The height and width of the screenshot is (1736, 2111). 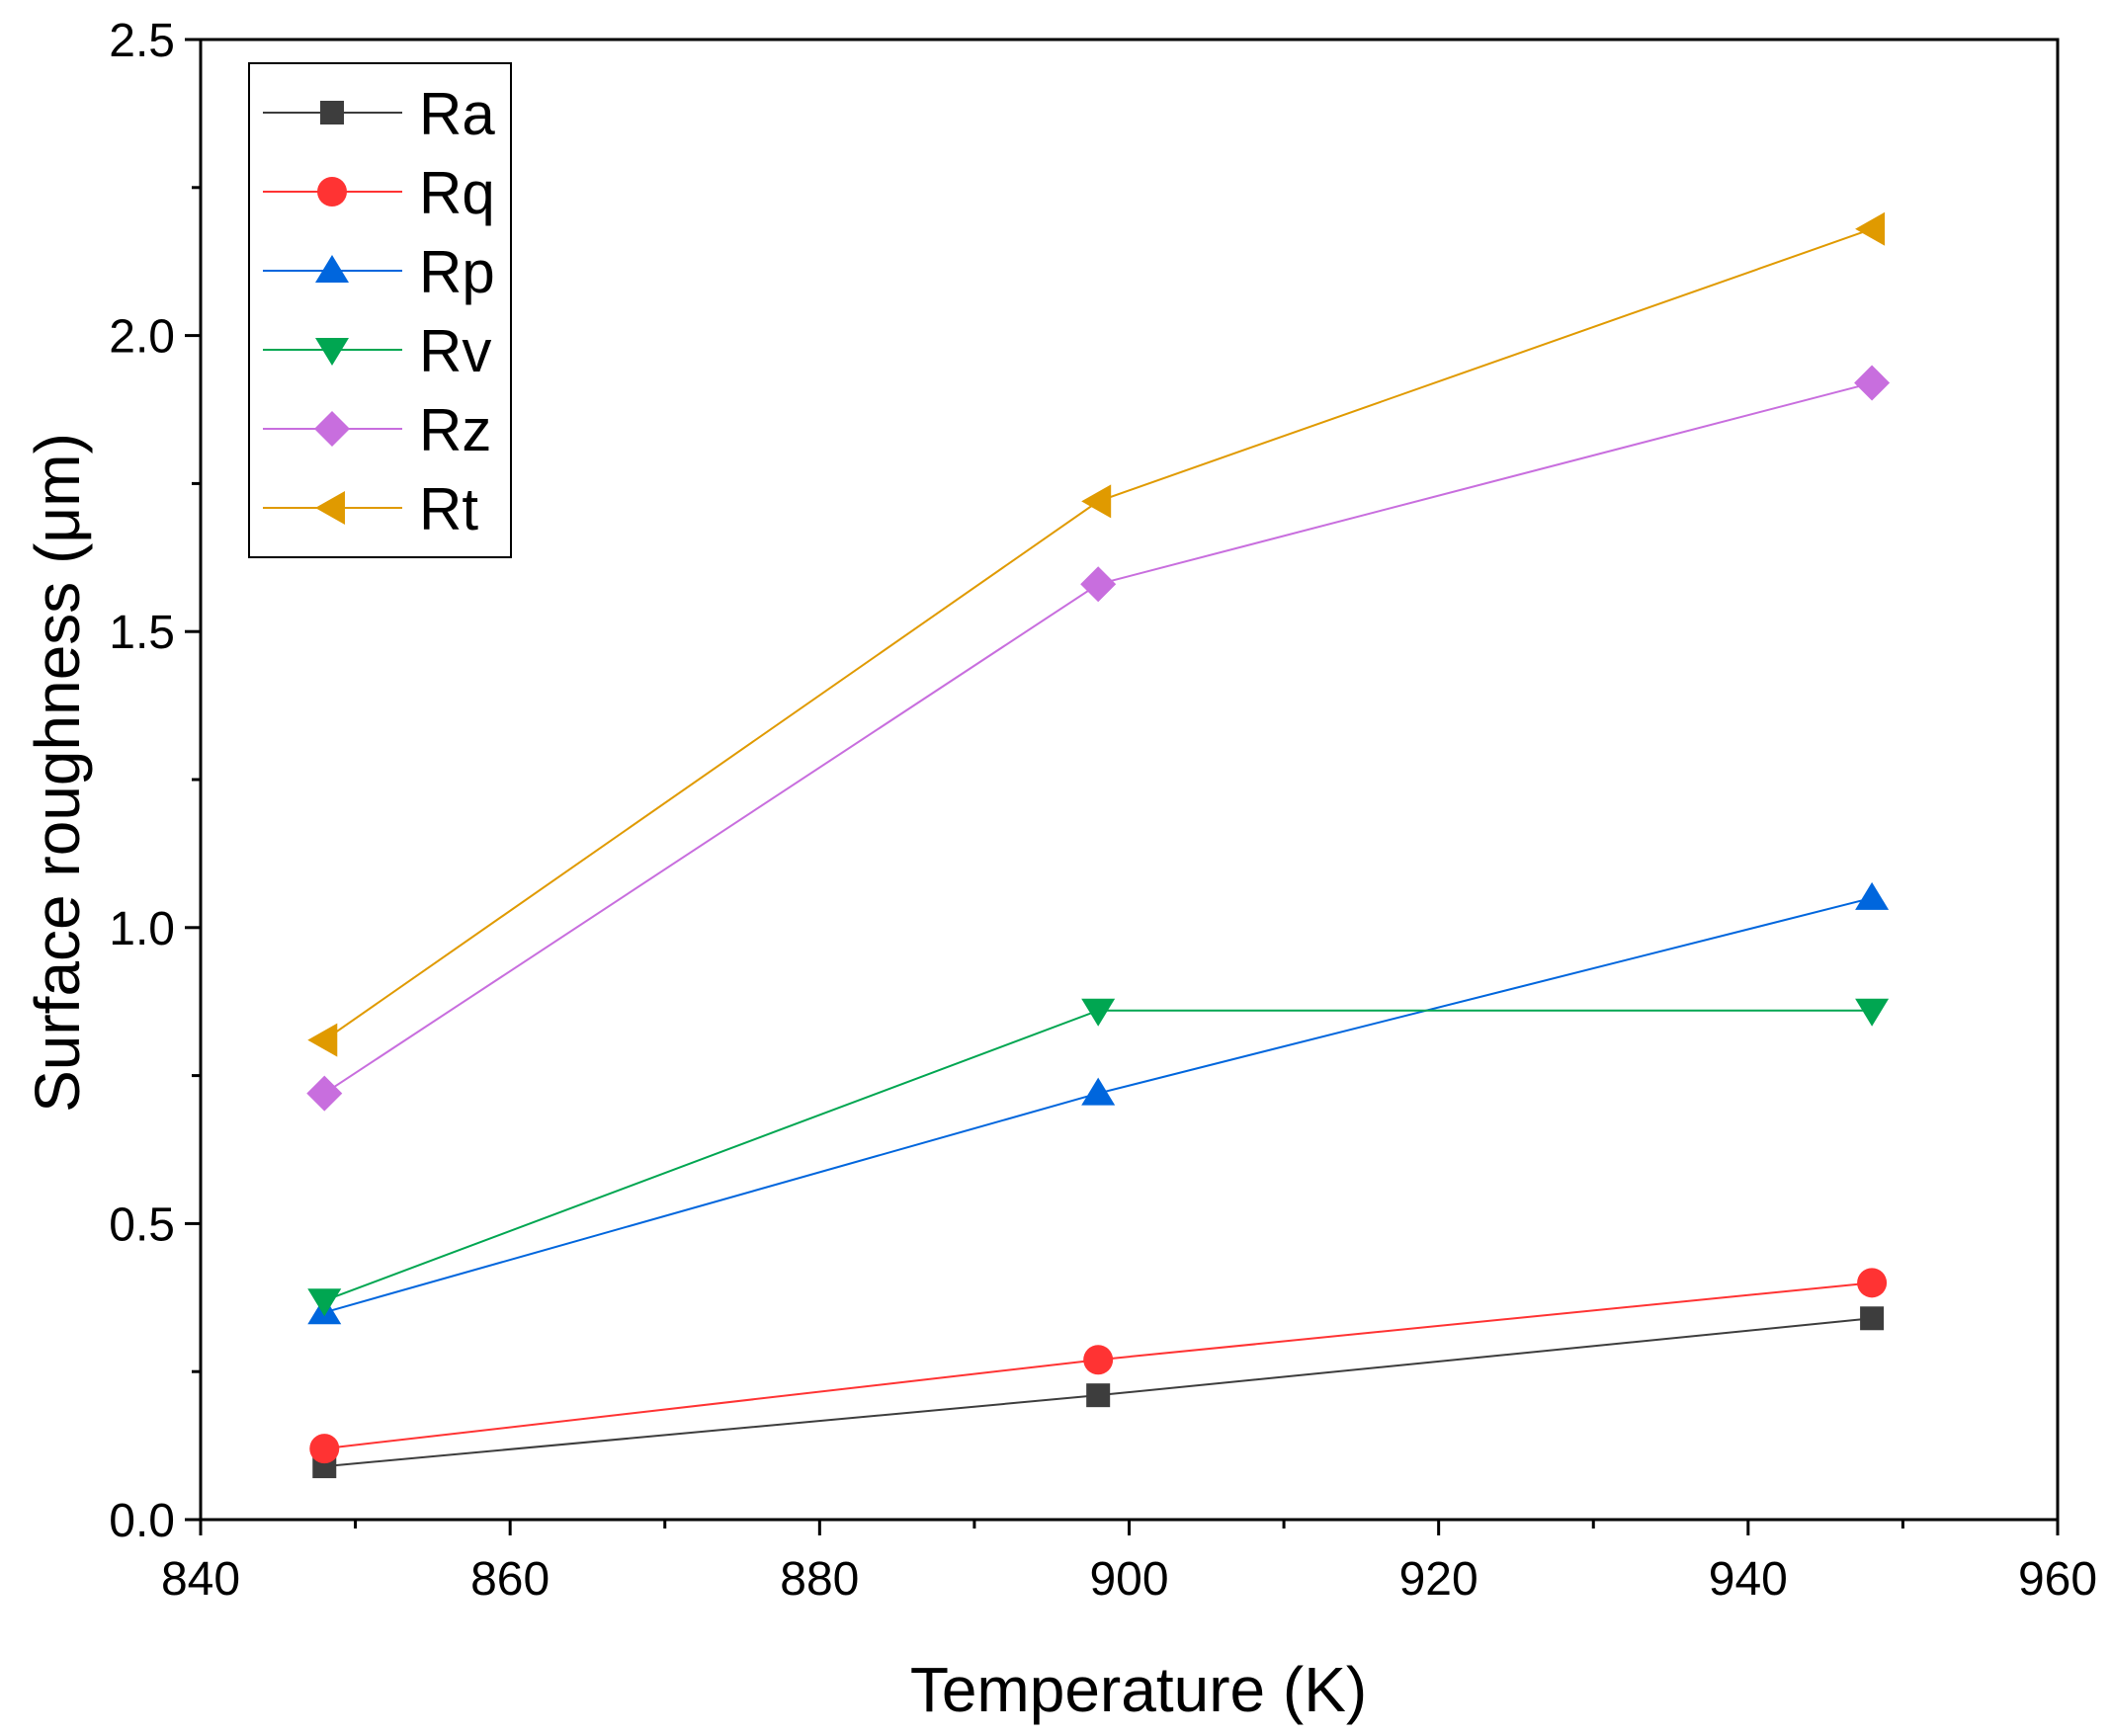 What do you see at coordinates (379, 114) in the screenshot?
I see `legend-item-ra: Ra` at bounding box center [379, 114].